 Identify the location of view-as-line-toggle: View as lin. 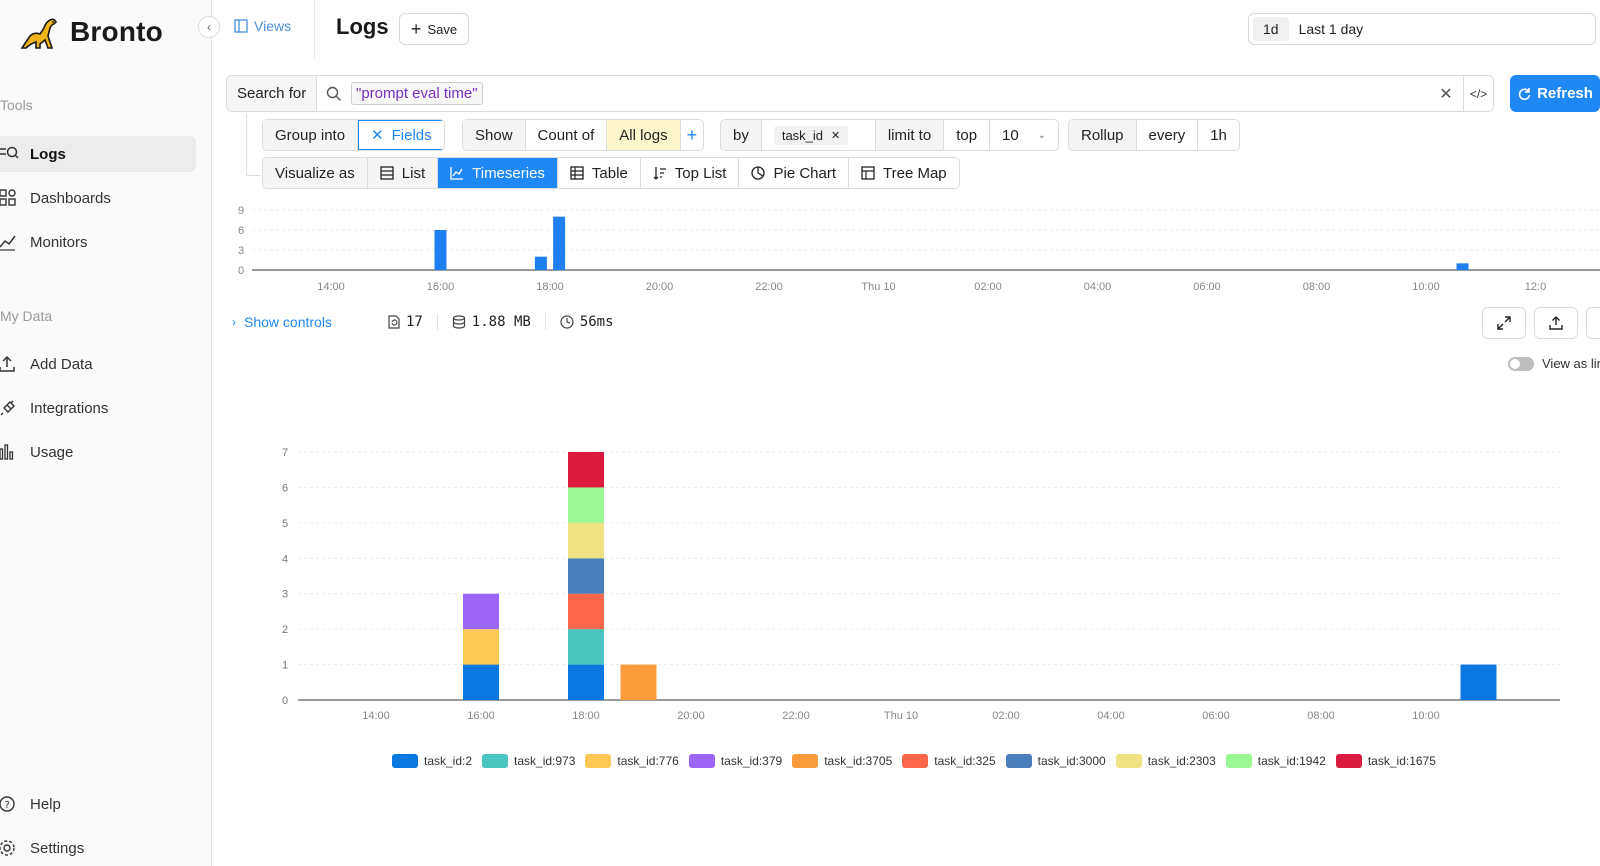
(1554, 363).